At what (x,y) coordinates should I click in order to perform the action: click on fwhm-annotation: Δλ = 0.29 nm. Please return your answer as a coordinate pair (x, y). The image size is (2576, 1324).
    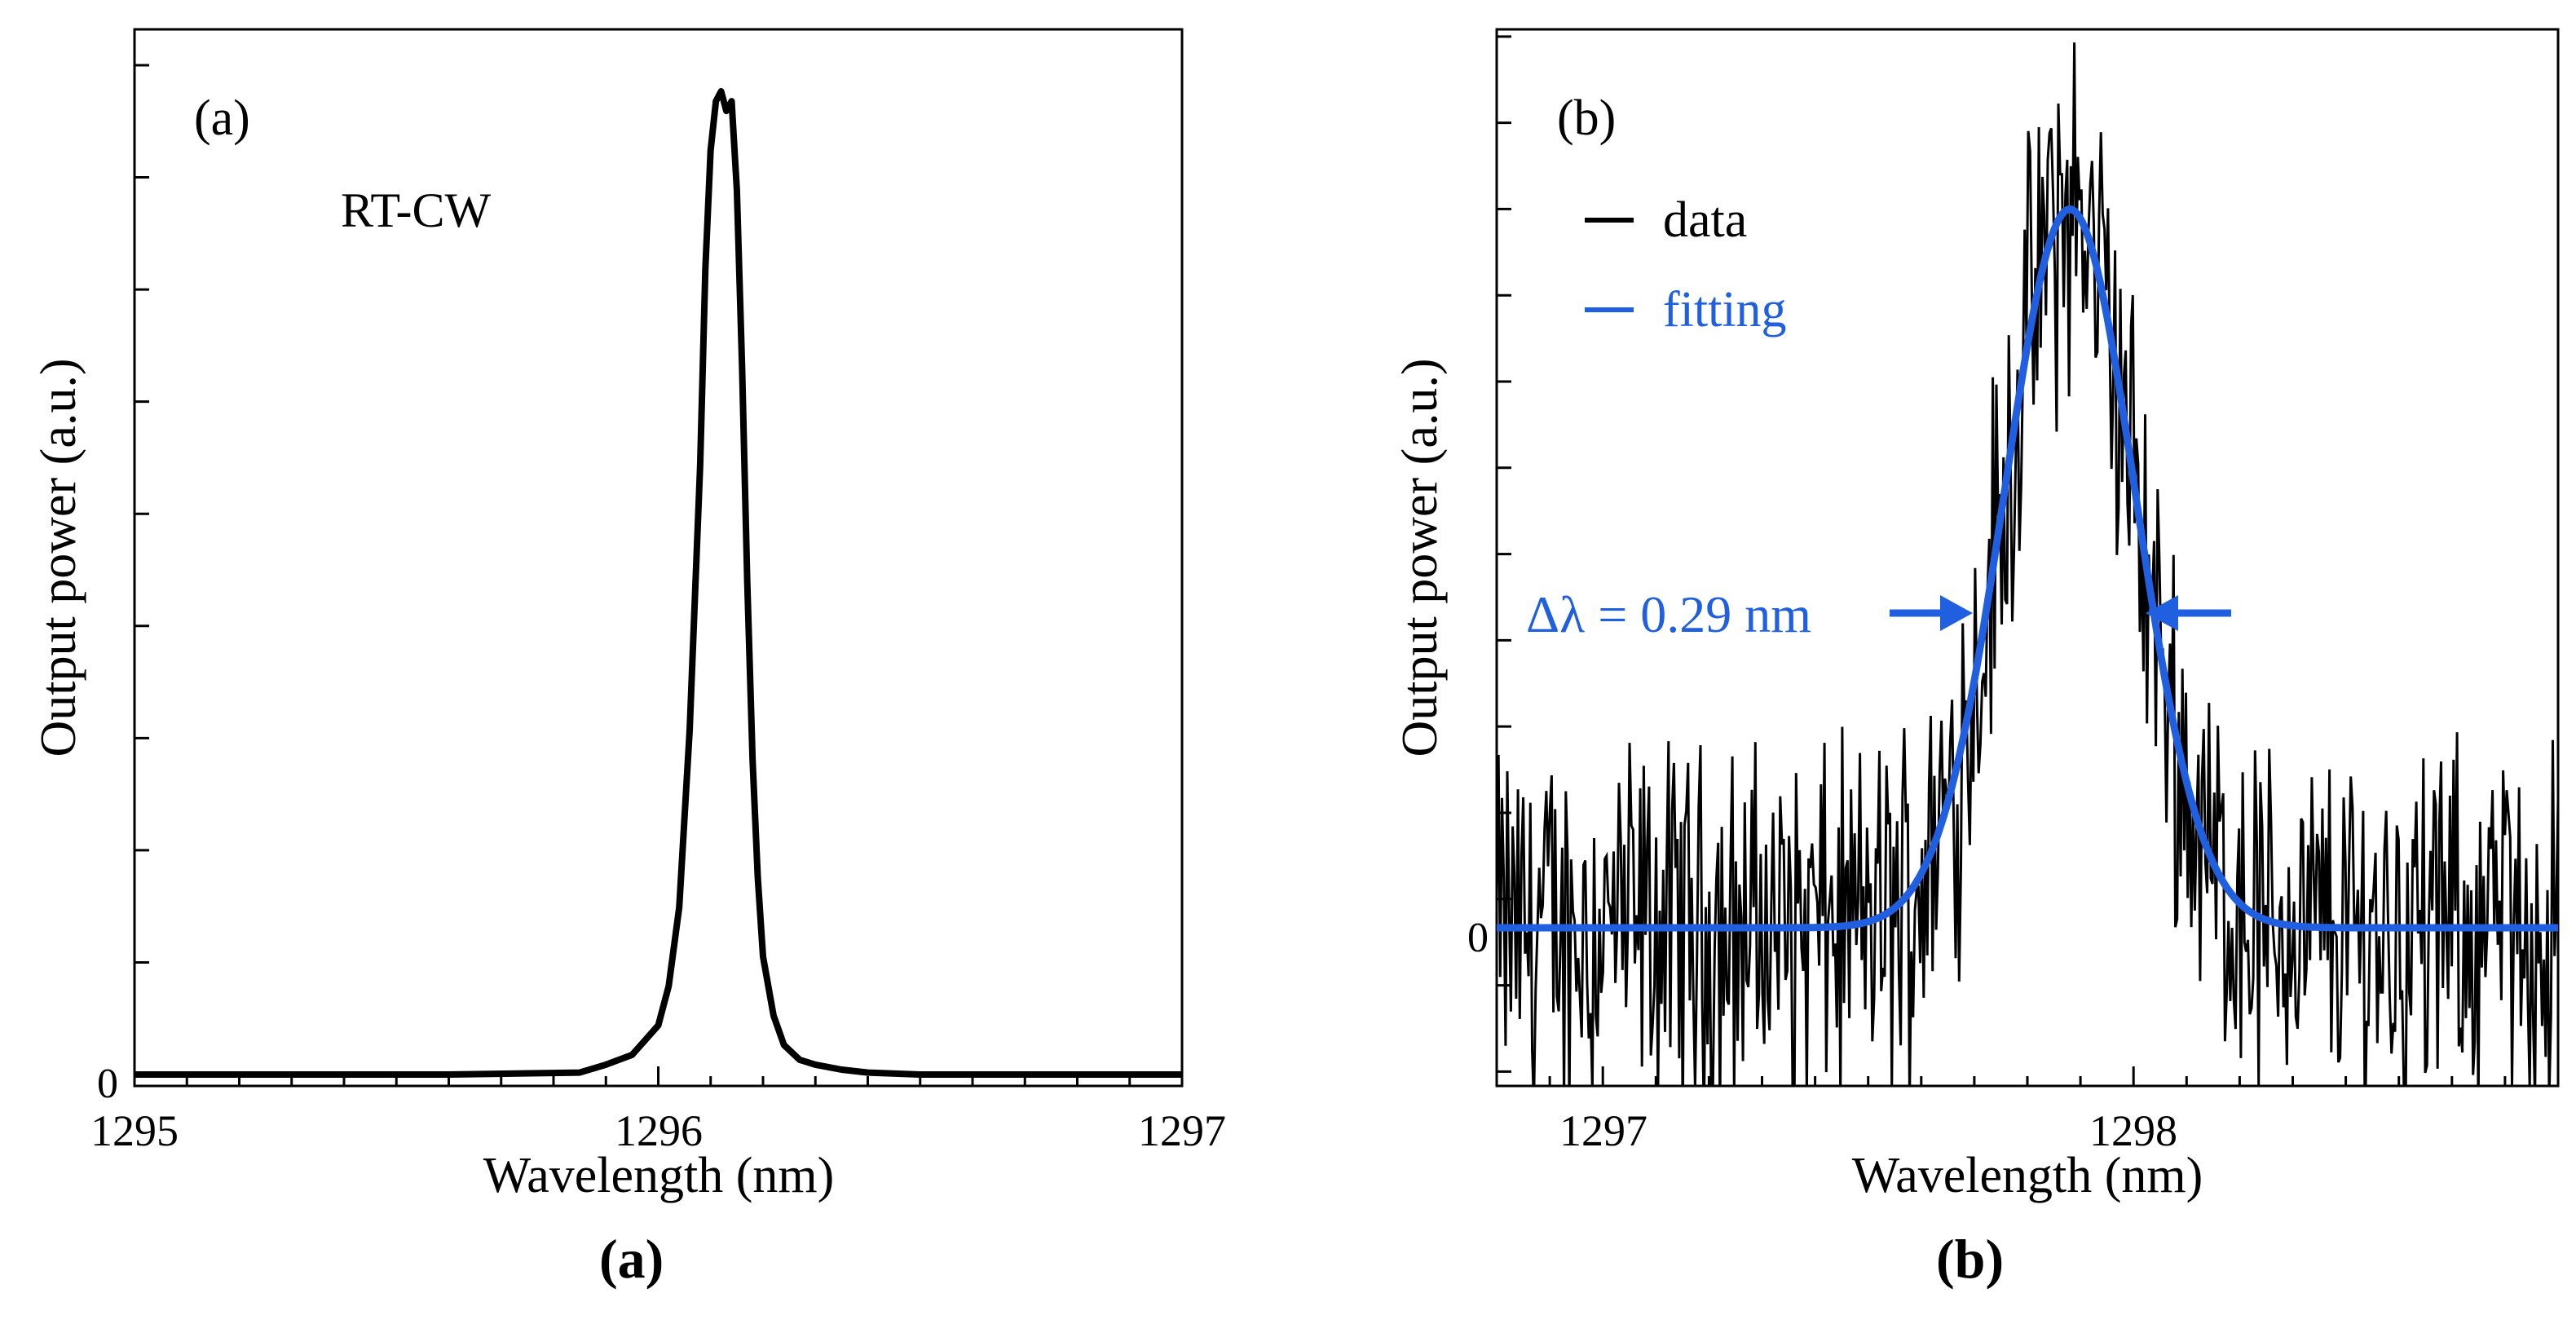
    Looking at the image, I should click on (1878, 614).